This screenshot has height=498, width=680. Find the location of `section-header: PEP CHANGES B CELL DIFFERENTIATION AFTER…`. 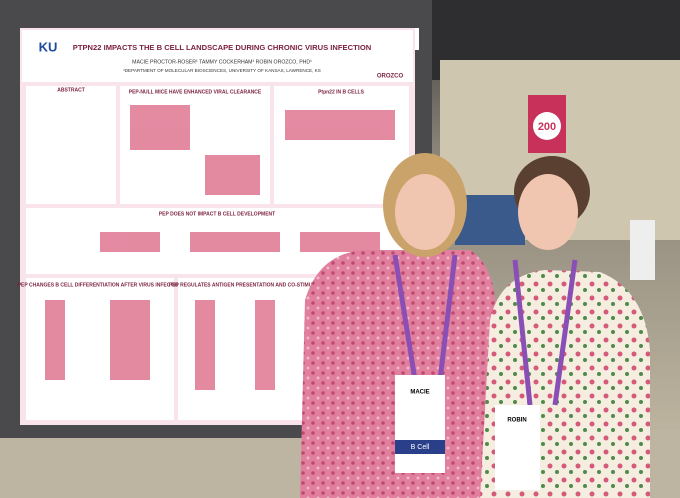

section-header: PEP CHANGES B CELL DIFFERENTIATION AFTER… is located at coordinates (100, 285).